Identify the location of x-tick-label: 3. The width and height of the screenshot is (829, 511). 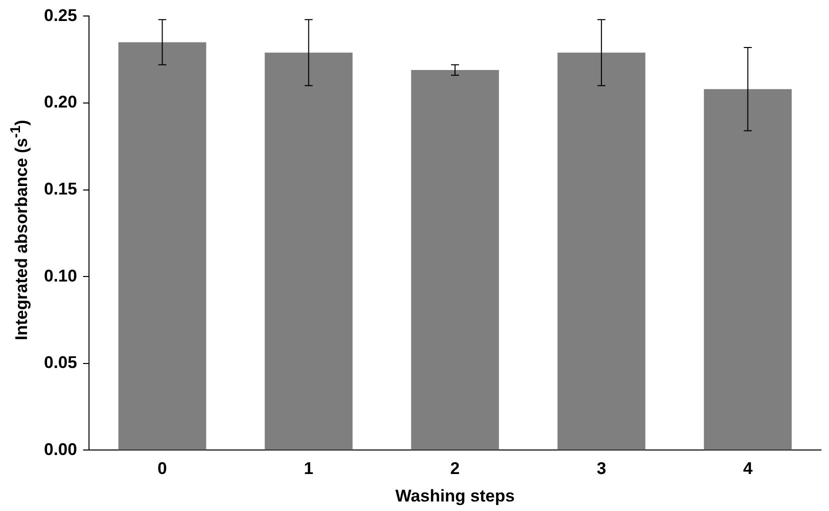
(601, 468).